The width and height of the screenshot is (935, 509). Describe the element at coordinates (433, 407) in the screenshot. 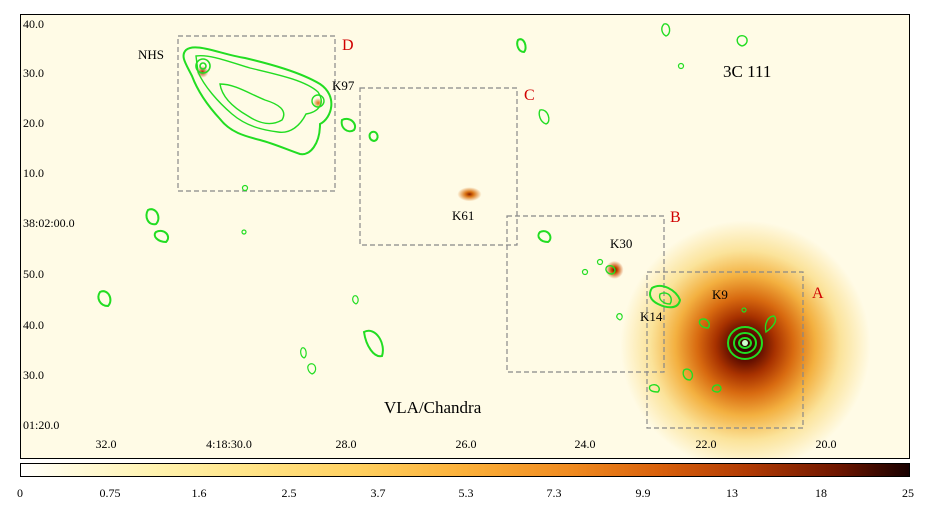

I see `plot-caption: VLA/Chandra` at that location.